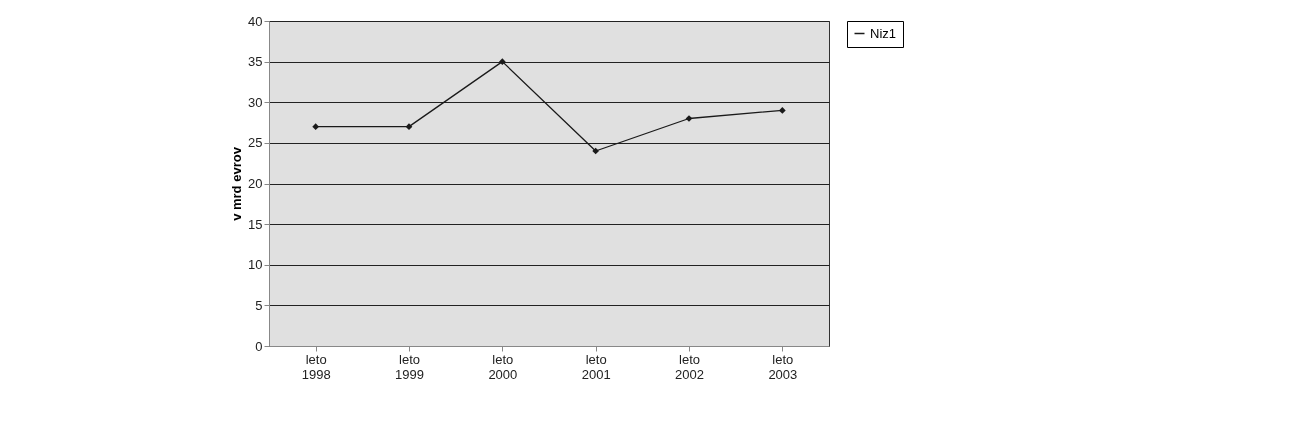  What do you see at coordinates (255, 183) in the screenshot?
I see `y-tick-label: 20` at bounding box center [255, 183].